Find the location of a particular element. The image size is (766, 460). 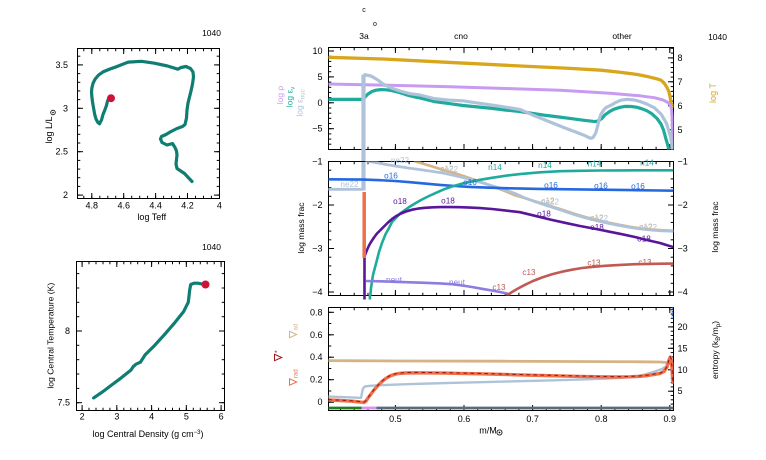

svg-text: cno is located at coordinates (461, 36).